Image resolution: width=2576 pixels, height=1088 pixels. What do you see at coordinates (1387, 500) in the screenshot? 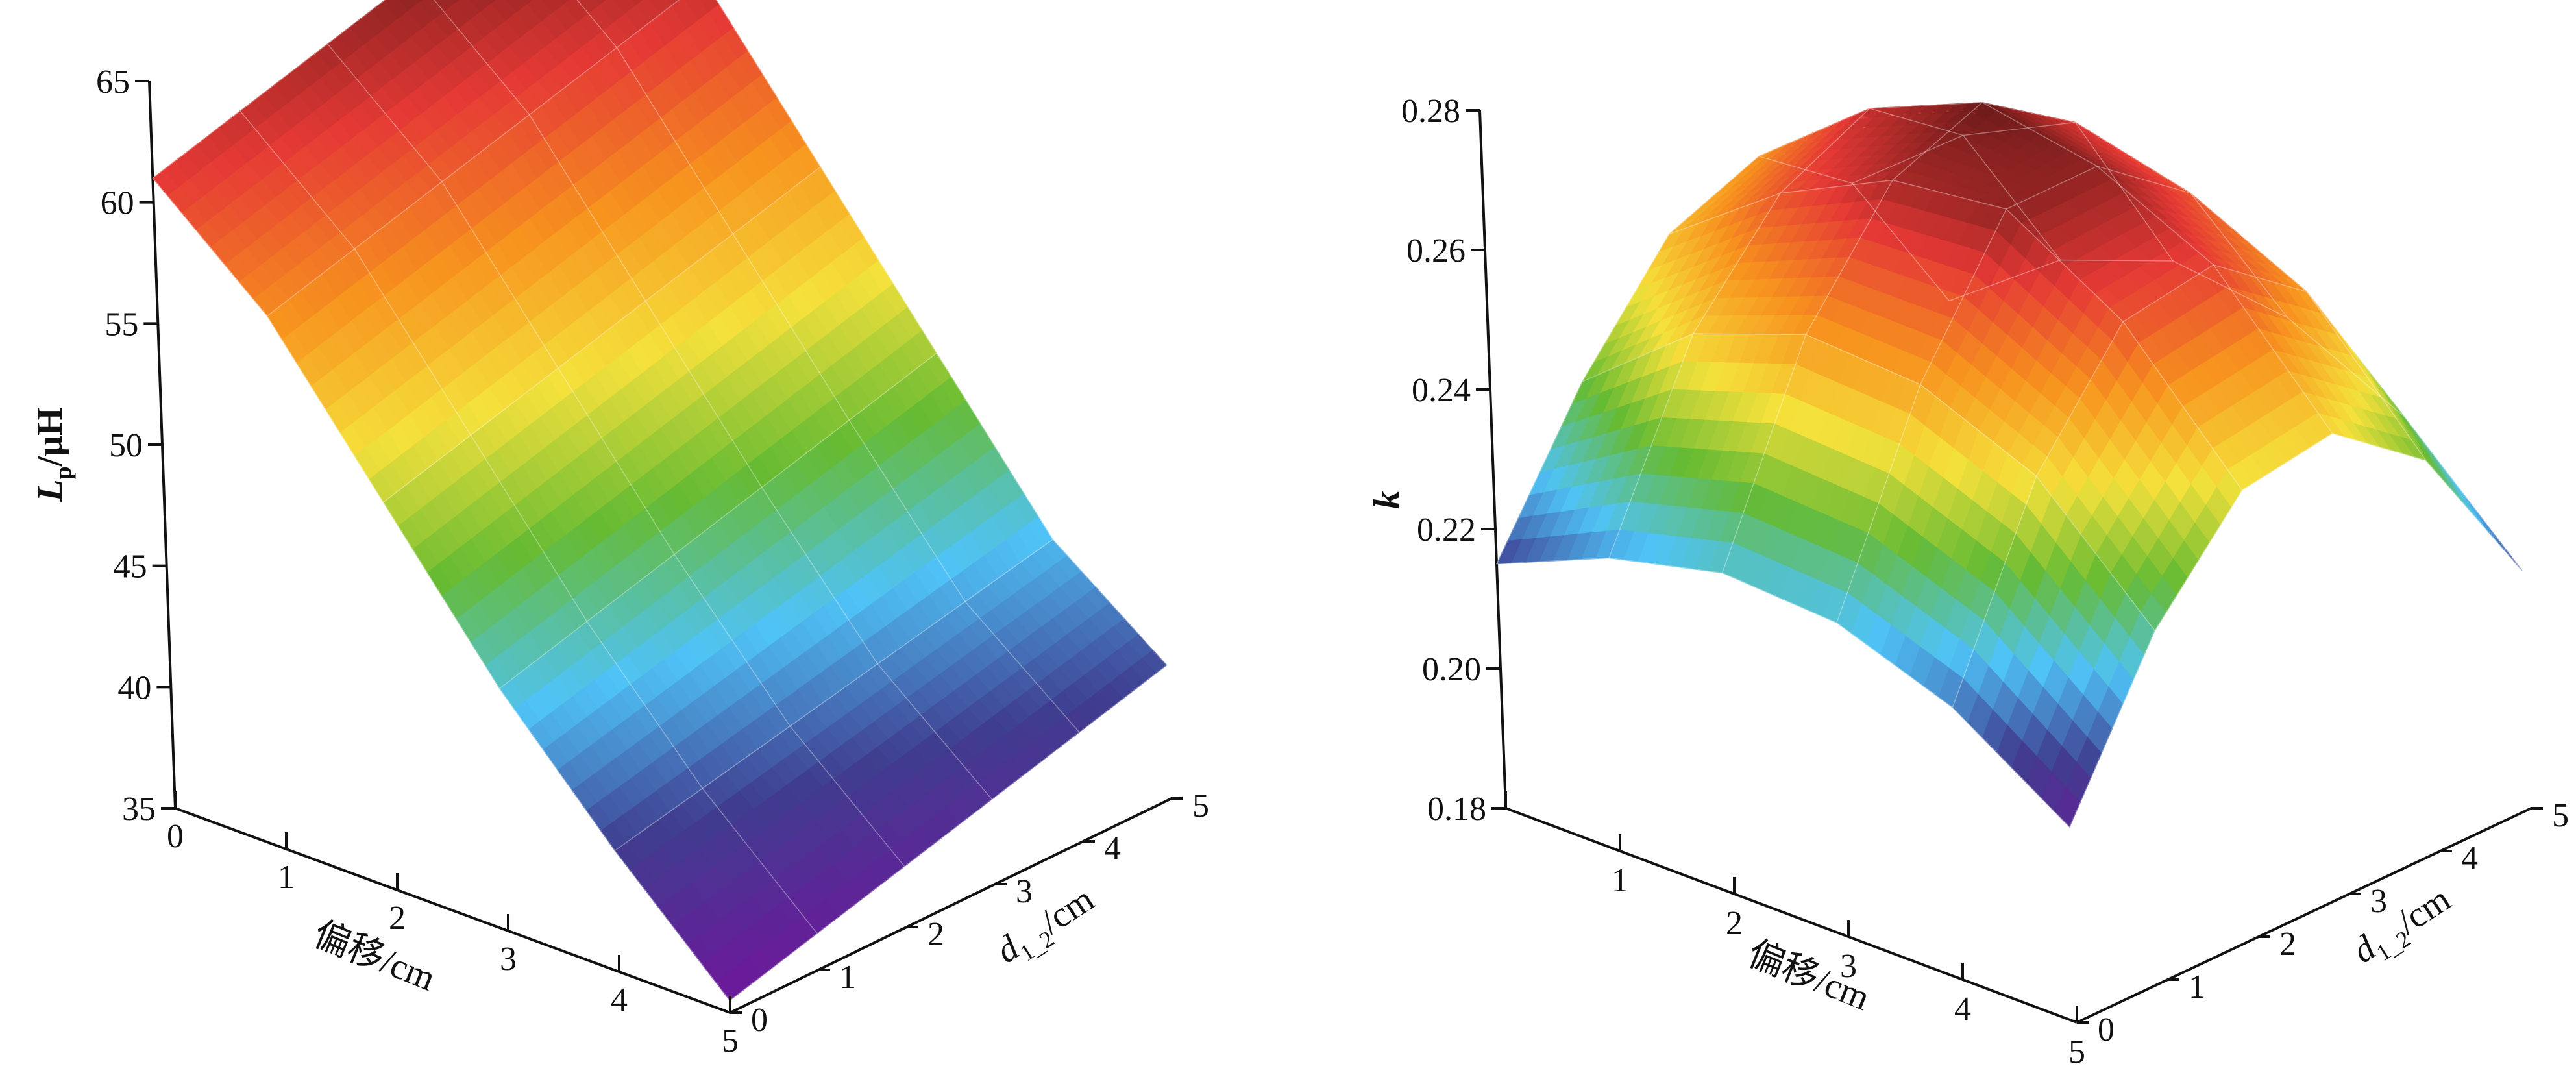
I see `z-axis-label: k` at bounding box center [1387, 500].